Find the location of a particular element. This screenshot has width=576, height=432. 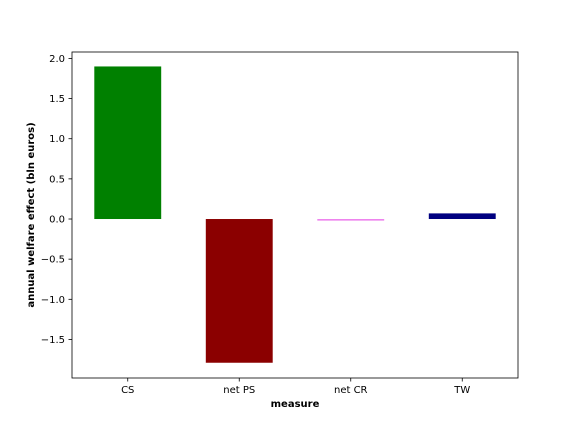

y-tick-label: 1.0 is located at coordinates (57, 139).